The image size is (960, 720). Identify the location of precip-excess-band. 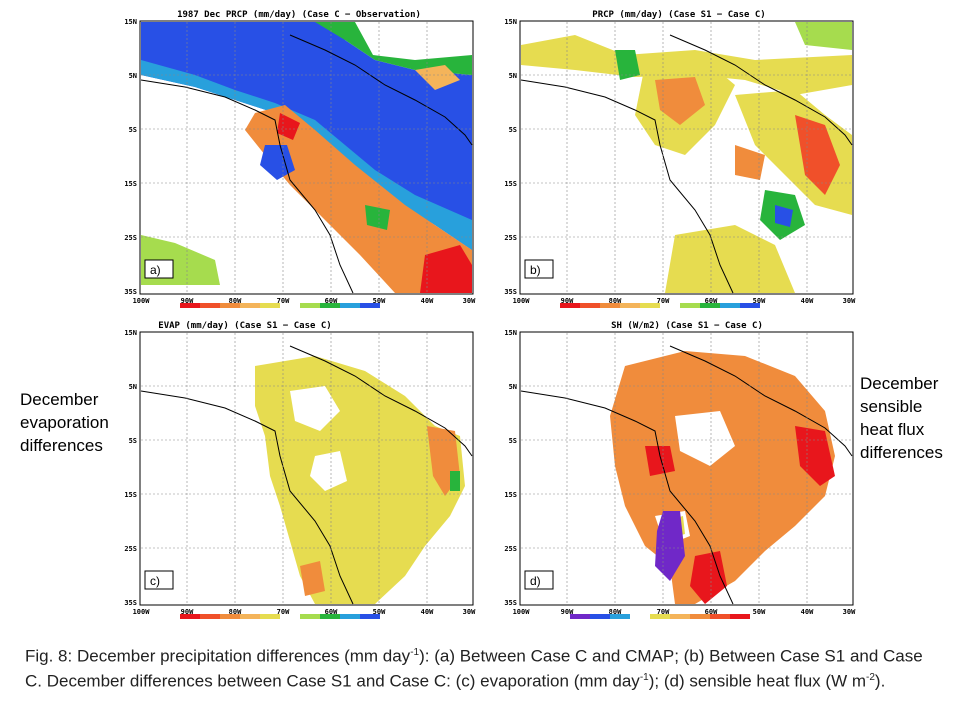
(358, 199).